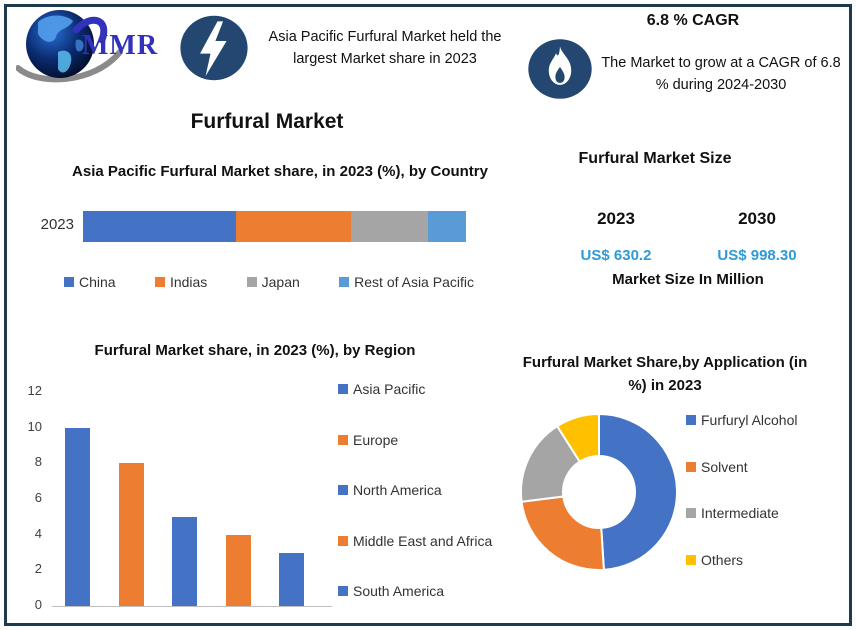 This screenshot has height=630, width=856. Describe the element at coordinates (38, 604) in the screenshot. I see `y-tick-0: 0` at that location.